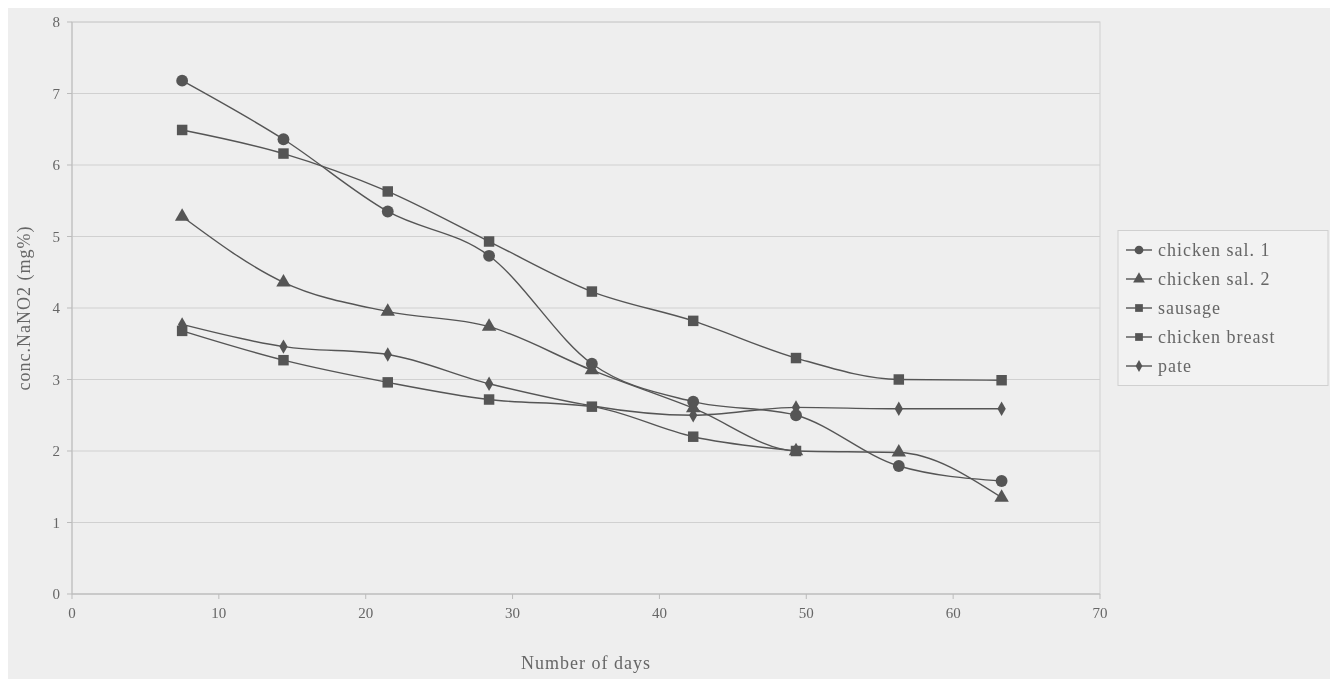 This screenshot has width=1338, height=687. Describe the element at coordinates (56, 451) in the screenshot. I see `y-tick-label: 2` at that location.